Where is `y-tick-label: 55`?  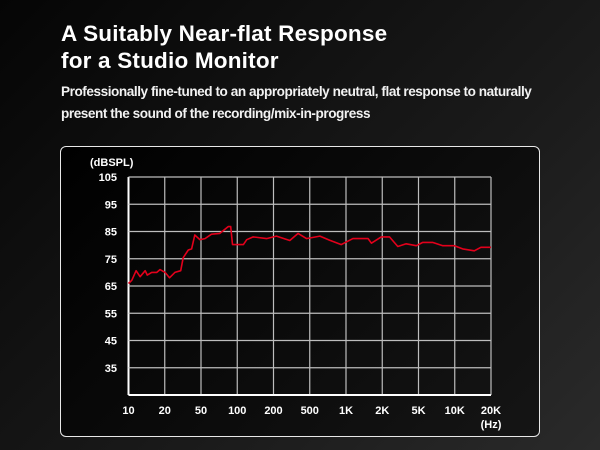 y-tick-label: 55 is located at coordinates (111, 314).